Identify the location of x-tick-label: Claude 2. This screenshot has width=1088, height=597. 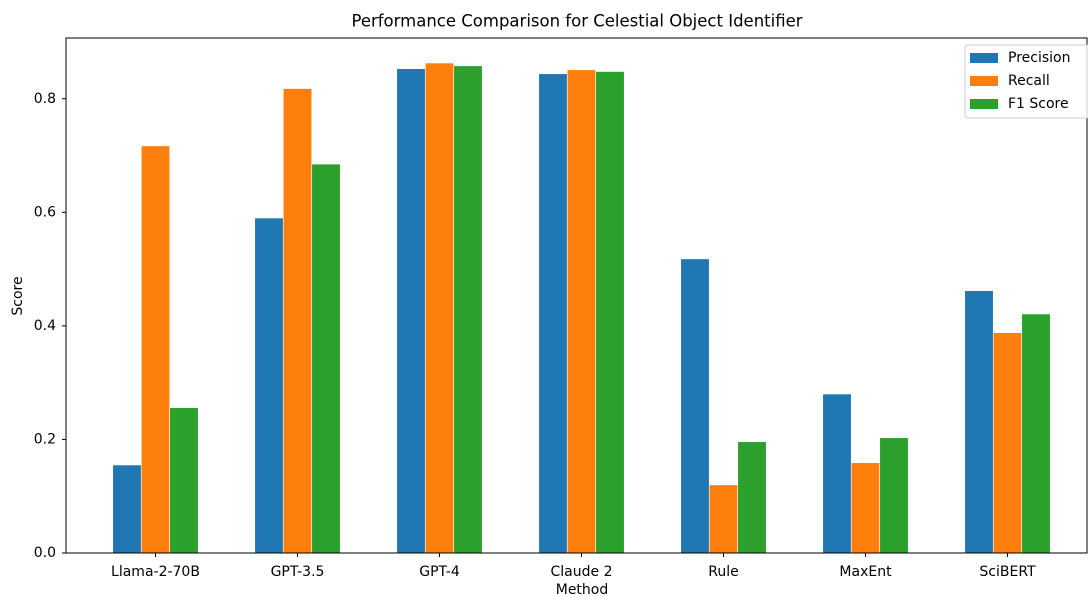
(582, 572).